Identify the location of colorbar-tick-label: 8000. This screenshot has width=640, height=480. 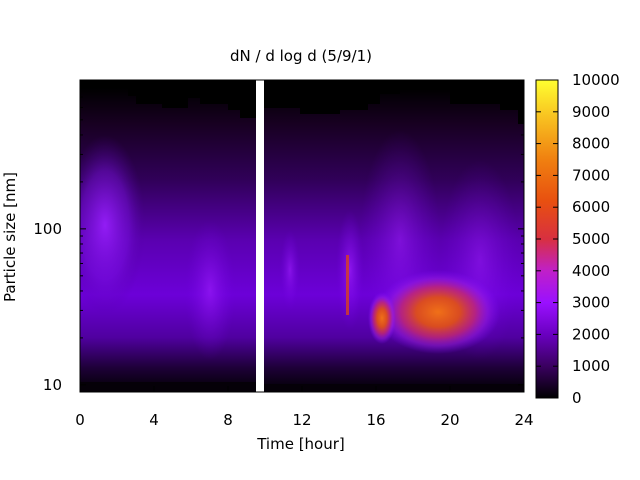
(591, 144).